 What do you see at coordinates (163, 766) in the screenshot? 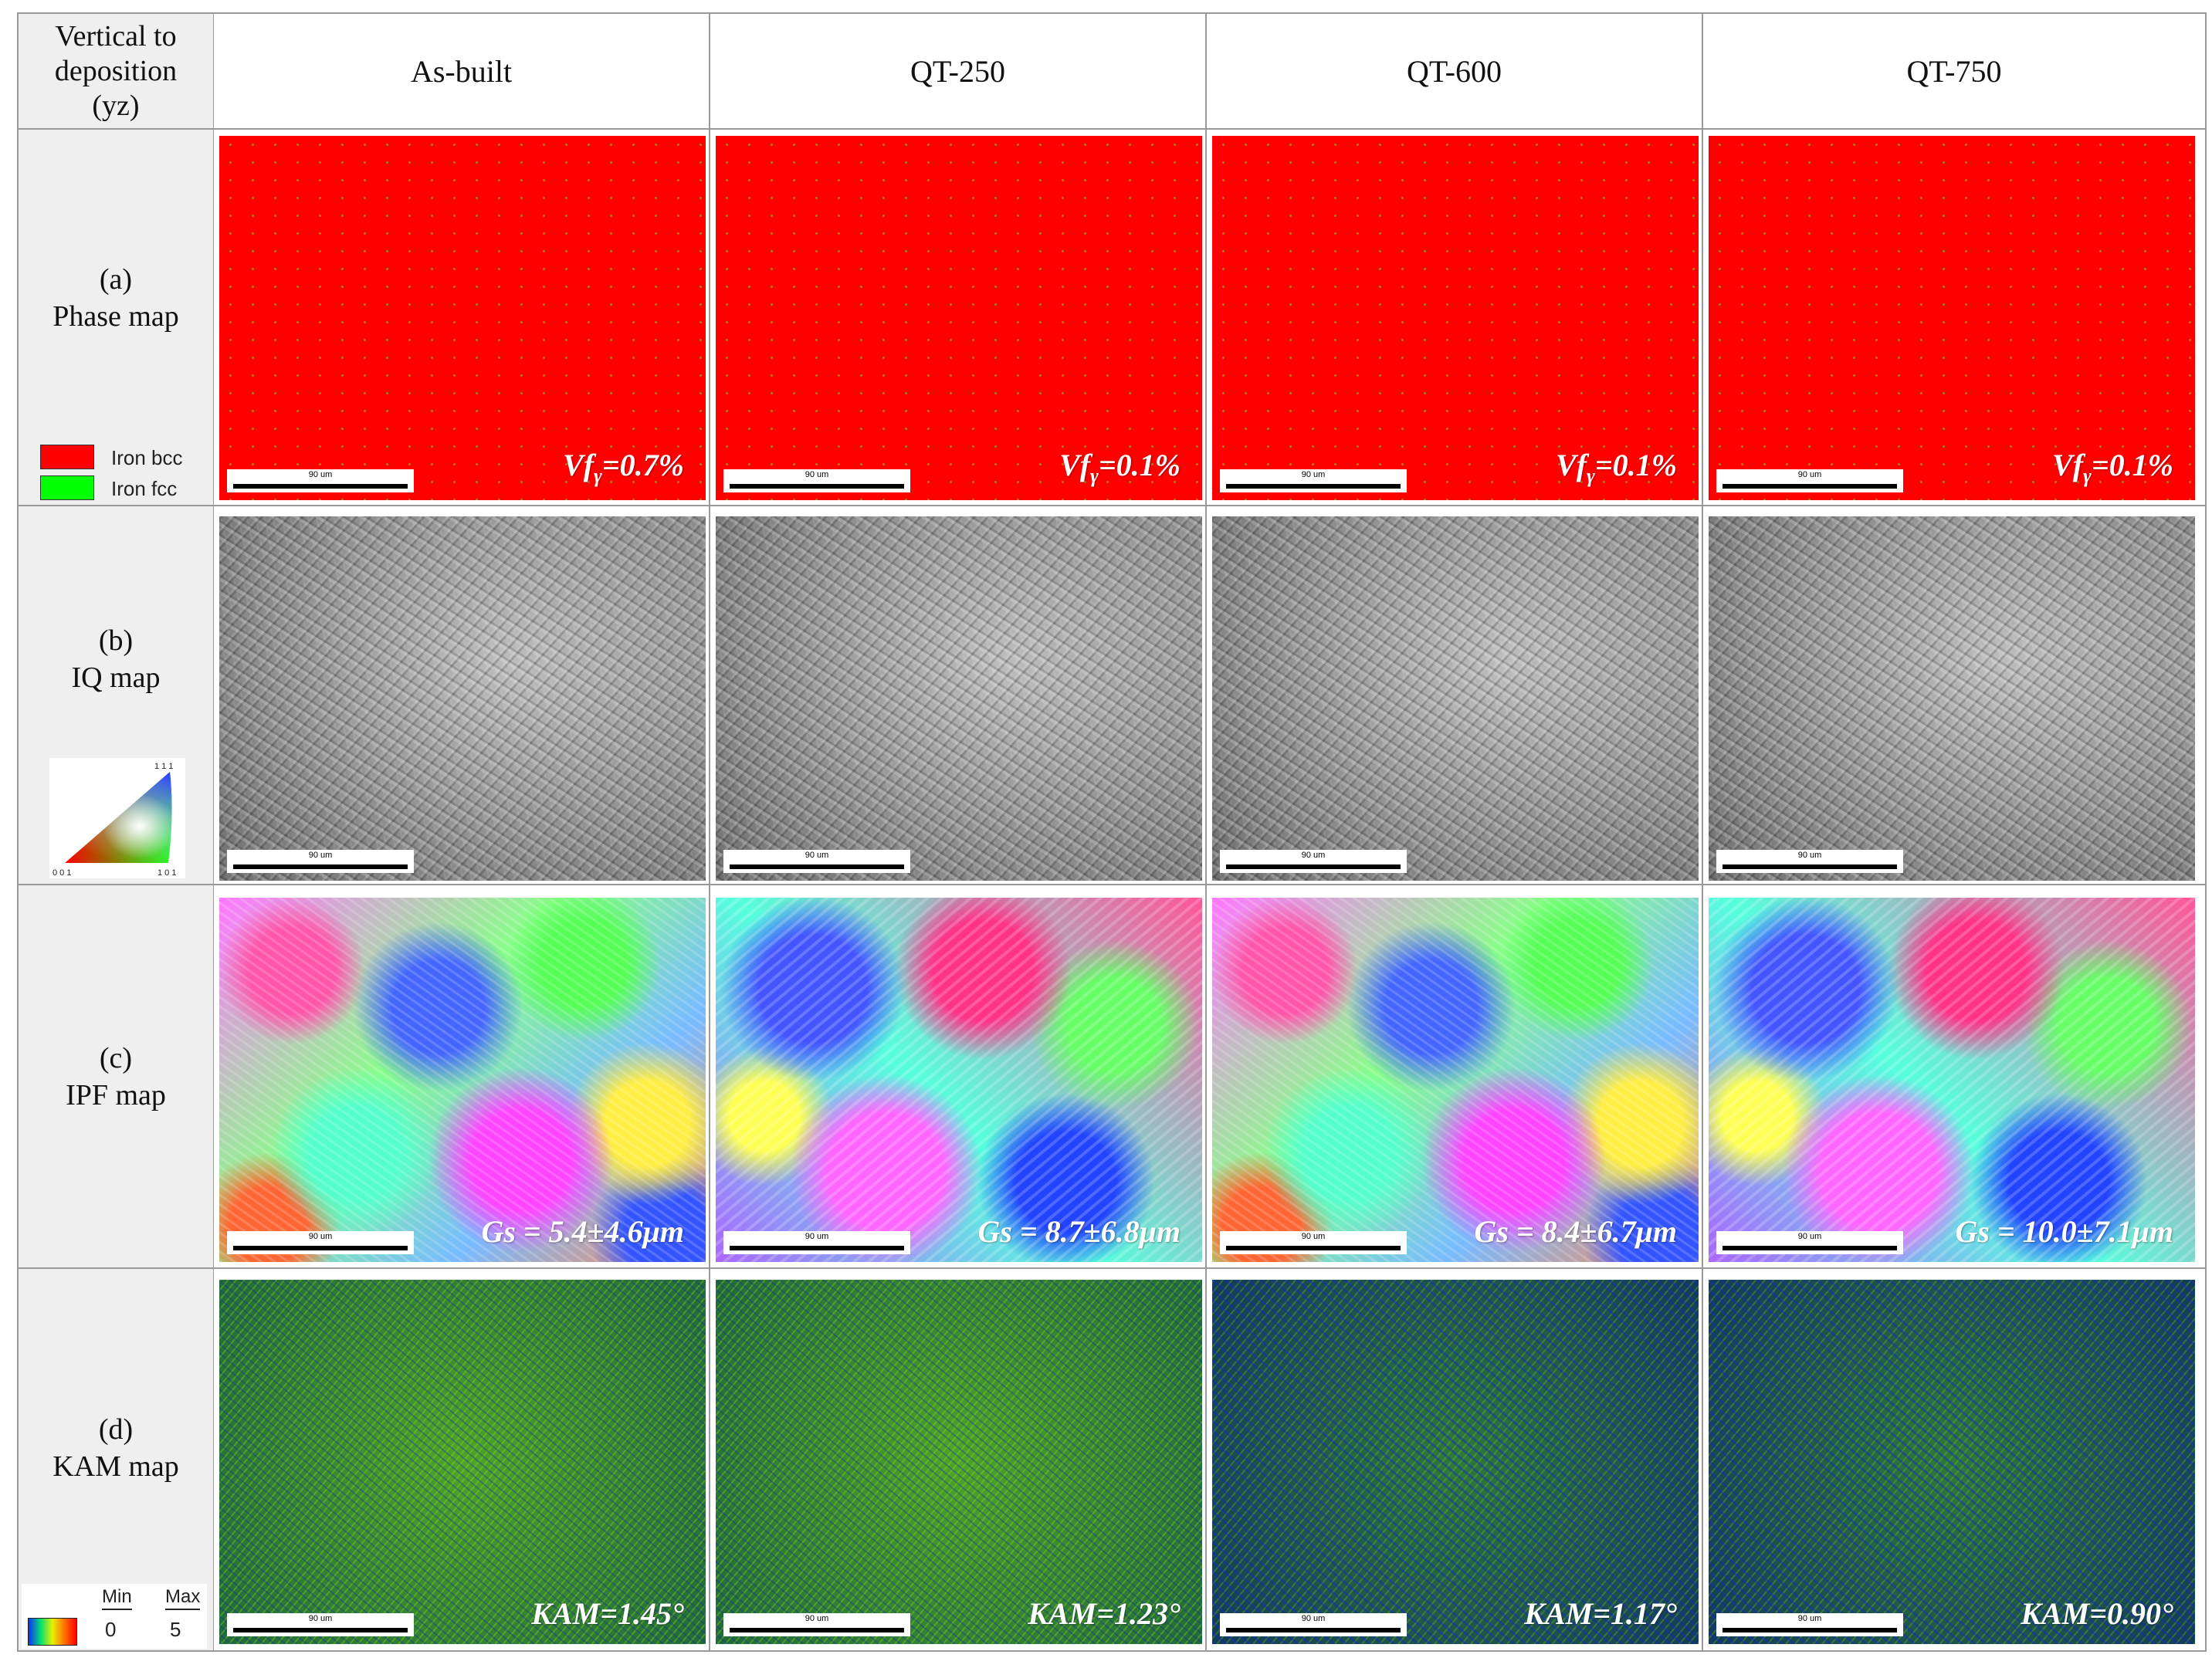
I see `ipf-label-top: 1 1 1` at bounding box center [163, 766].